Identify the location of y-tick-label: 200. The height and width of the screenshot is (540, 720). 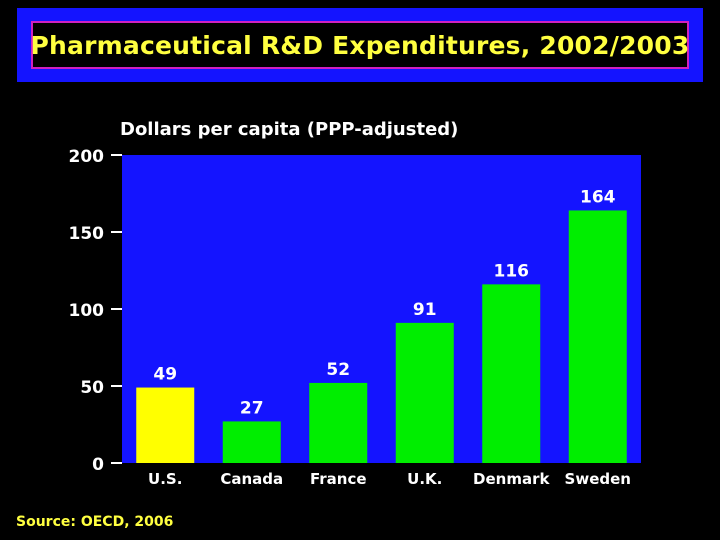
(87, 157).